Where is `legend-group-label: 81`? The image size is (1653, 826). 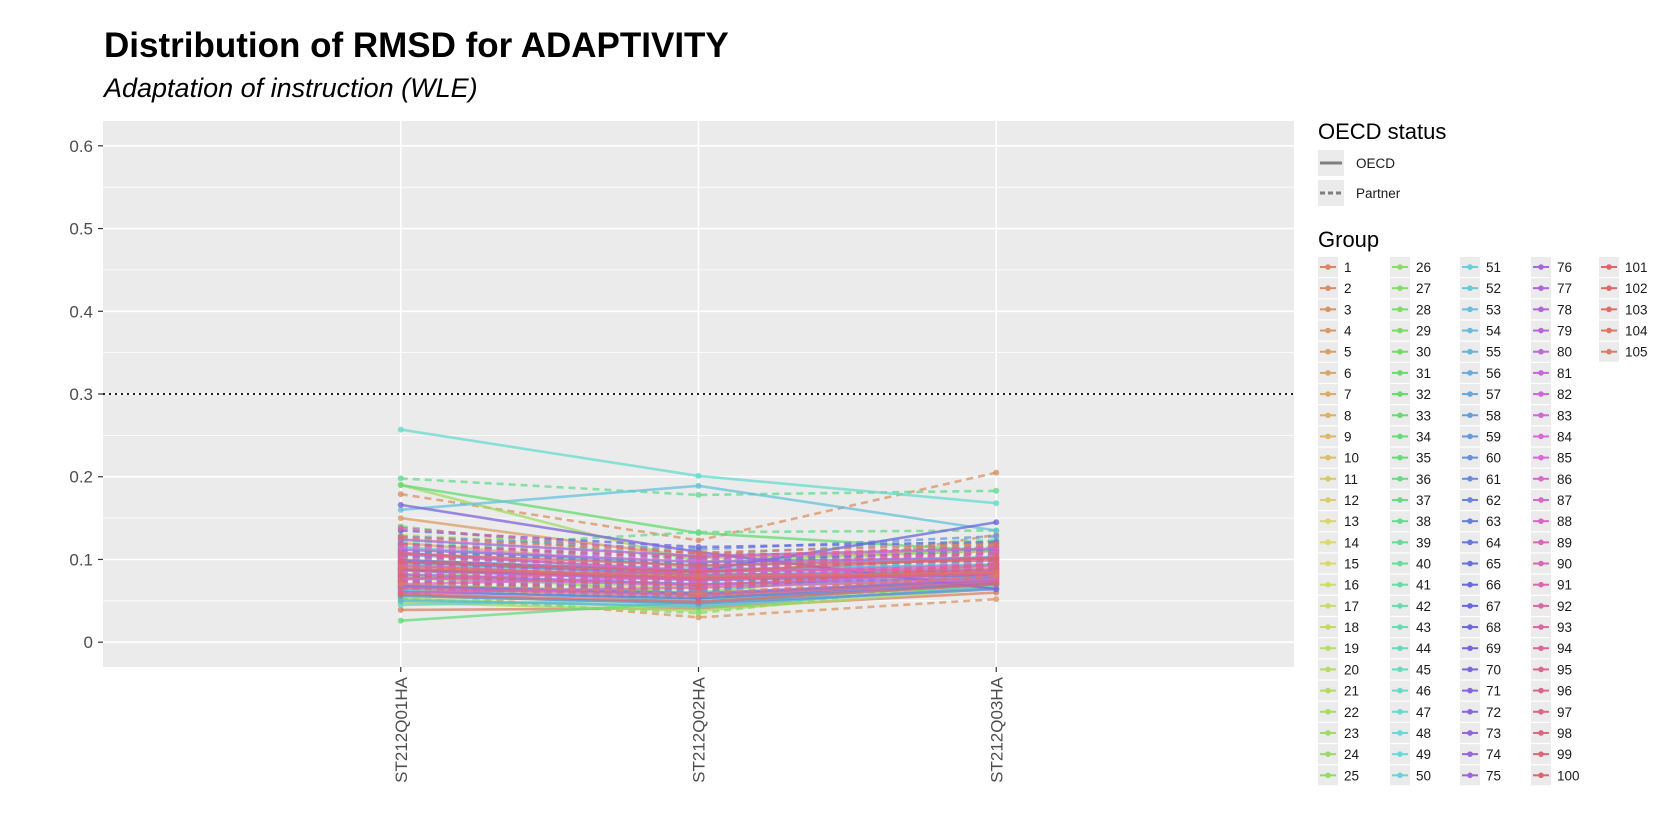 legend-group-label: 81 is located at coordinates (1564, 373).